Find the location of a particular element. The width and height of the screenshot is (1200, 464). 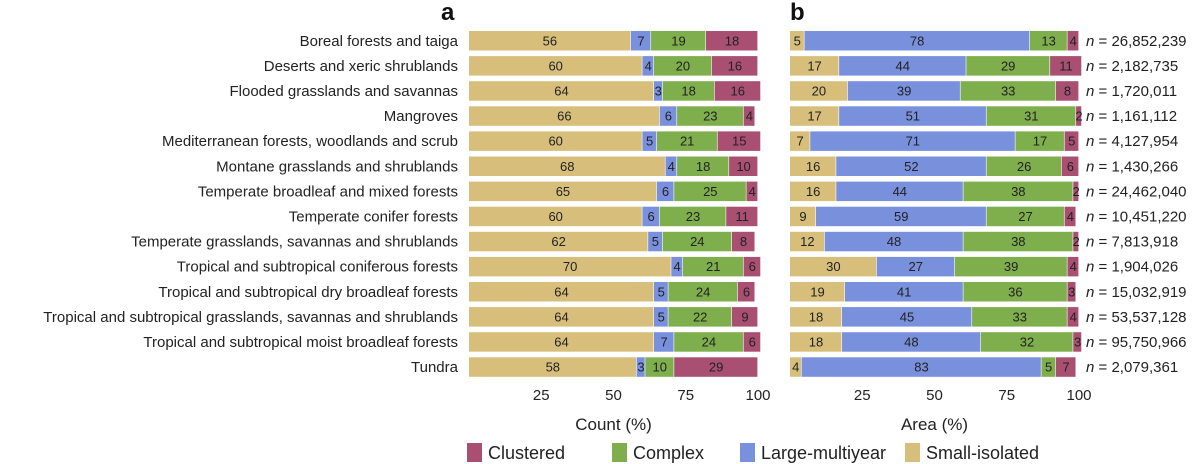

bar-value-count-clustered-5: 15 is located at coordinates (739, 141).